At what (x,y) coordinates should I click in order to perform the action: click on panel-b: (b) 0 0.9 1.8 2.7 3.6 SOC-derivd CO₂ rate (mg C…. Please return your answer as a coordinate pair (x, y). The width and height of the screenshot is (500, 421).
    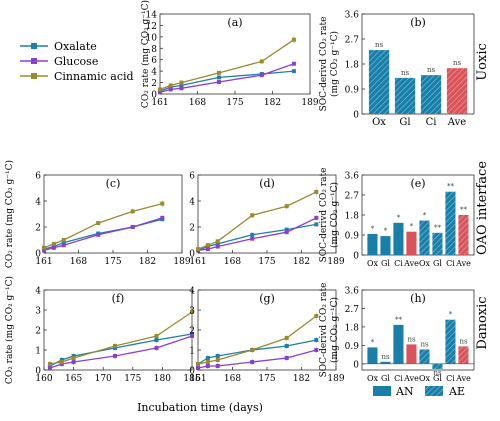
    Looking at the image, I should click on (397, 69).